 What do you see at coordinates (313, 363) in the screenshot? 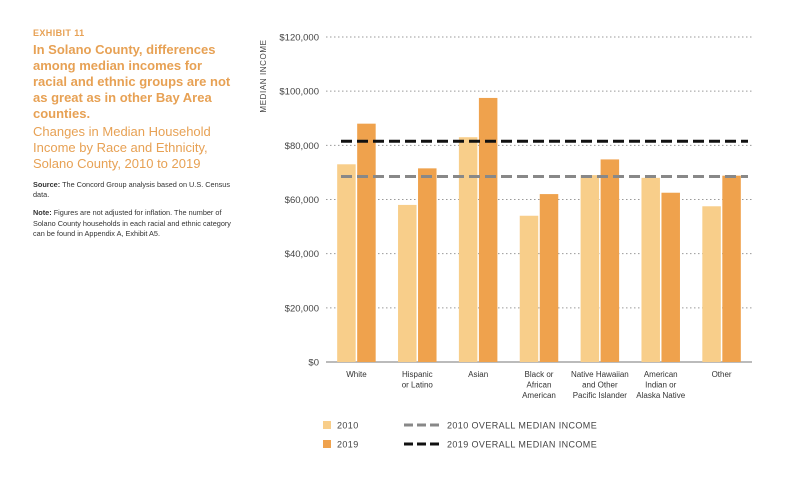
I see `y-tick-label: $0` at bounding box center [313, 363].